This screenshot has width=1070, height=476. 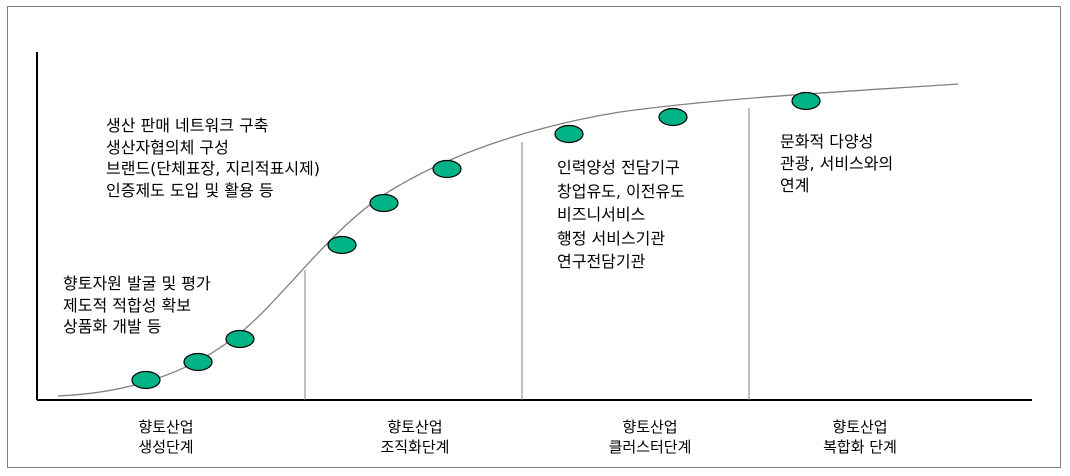 I want to click on text-line: 상품화 개발 등, so click(x=112, y=326).